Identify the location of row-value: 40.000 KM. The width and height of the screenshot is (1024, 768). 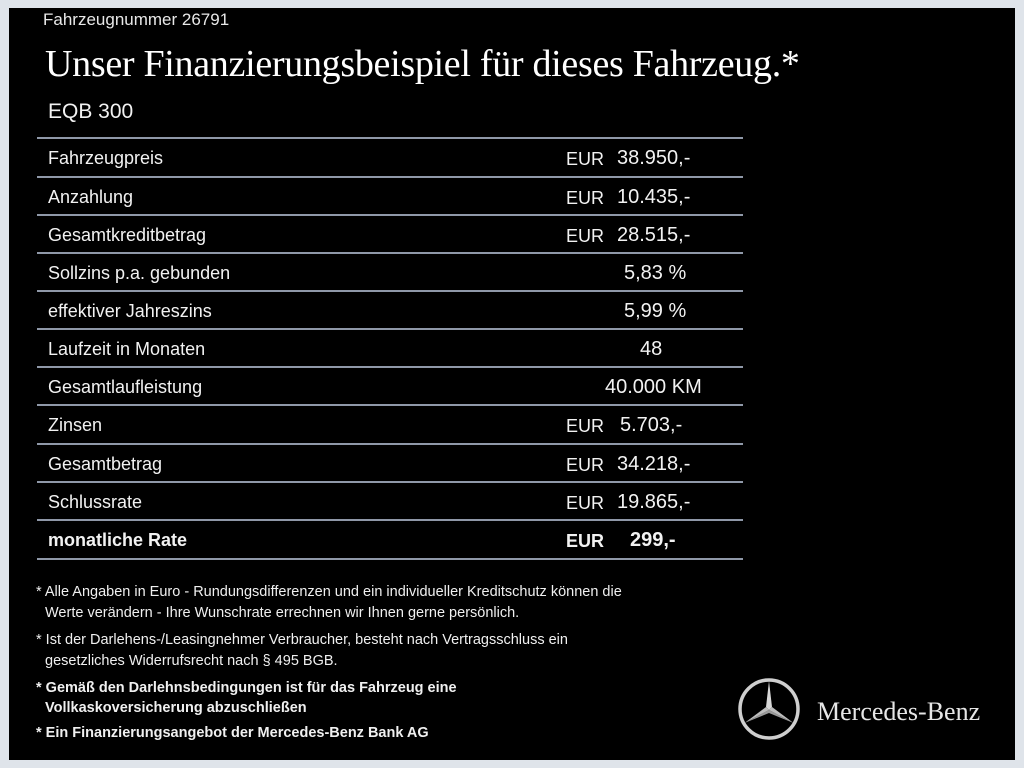
(653, 387).